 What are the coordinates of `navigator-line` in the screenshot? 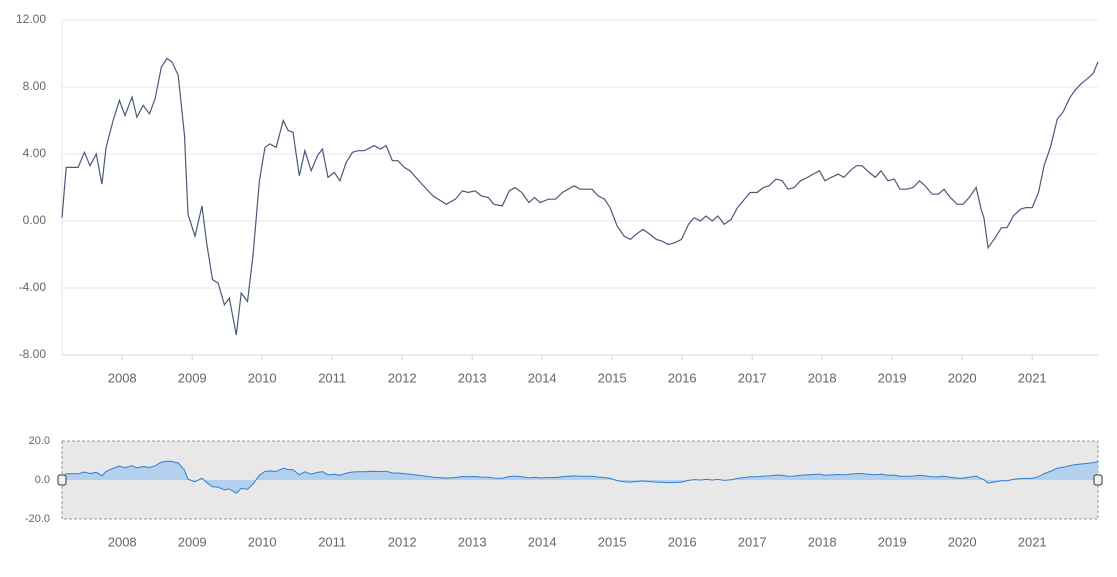 It's located at (580, 477).